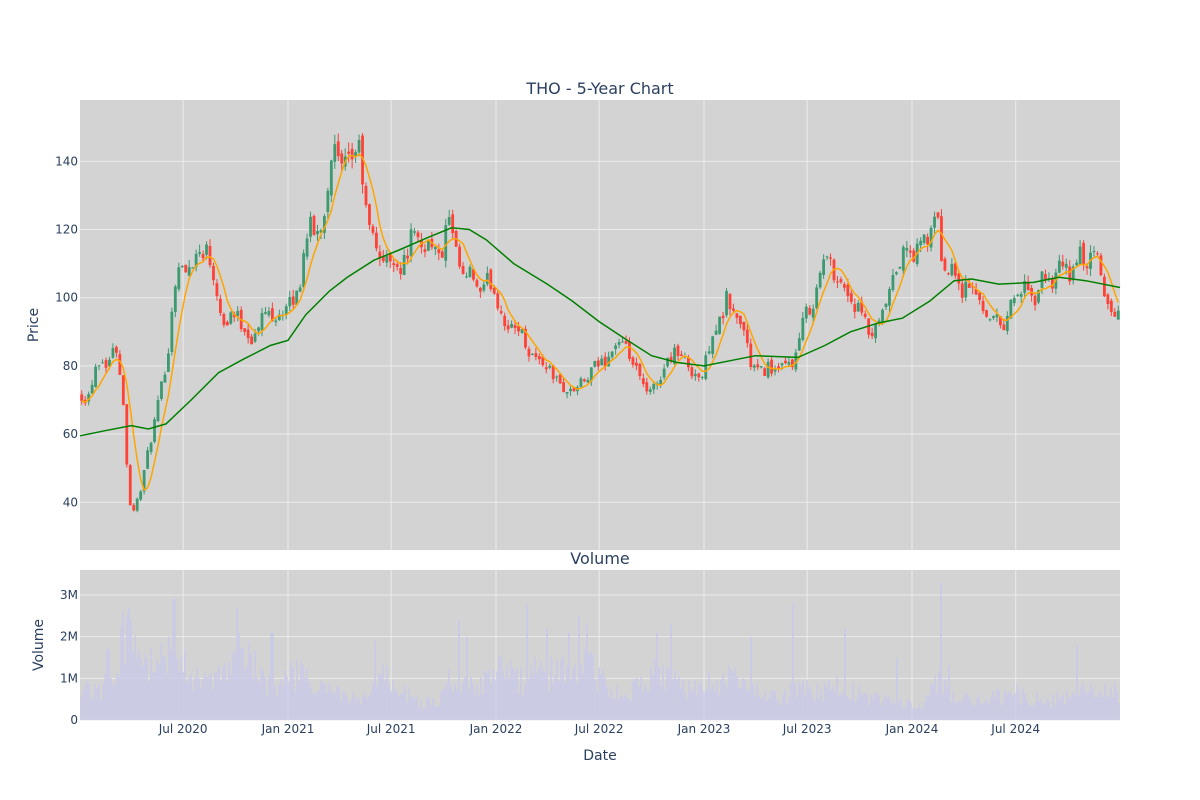 This screenshot has width=1200, height=800. I want to click on price-y-tick-label: 120, so click(66, 230).